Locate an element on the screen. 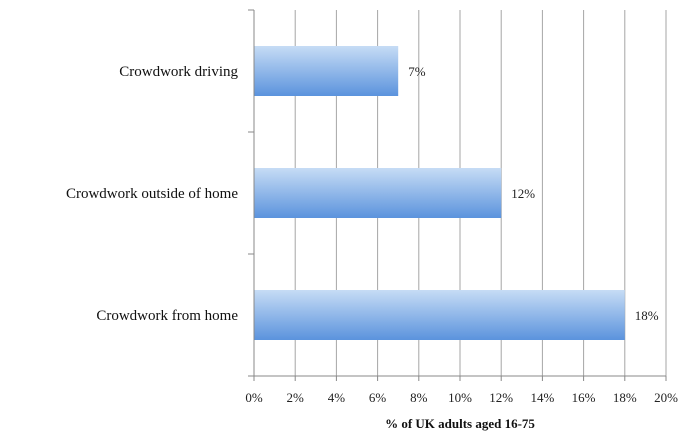  x-tick-label: 0% is located at coordinates (254, 397).